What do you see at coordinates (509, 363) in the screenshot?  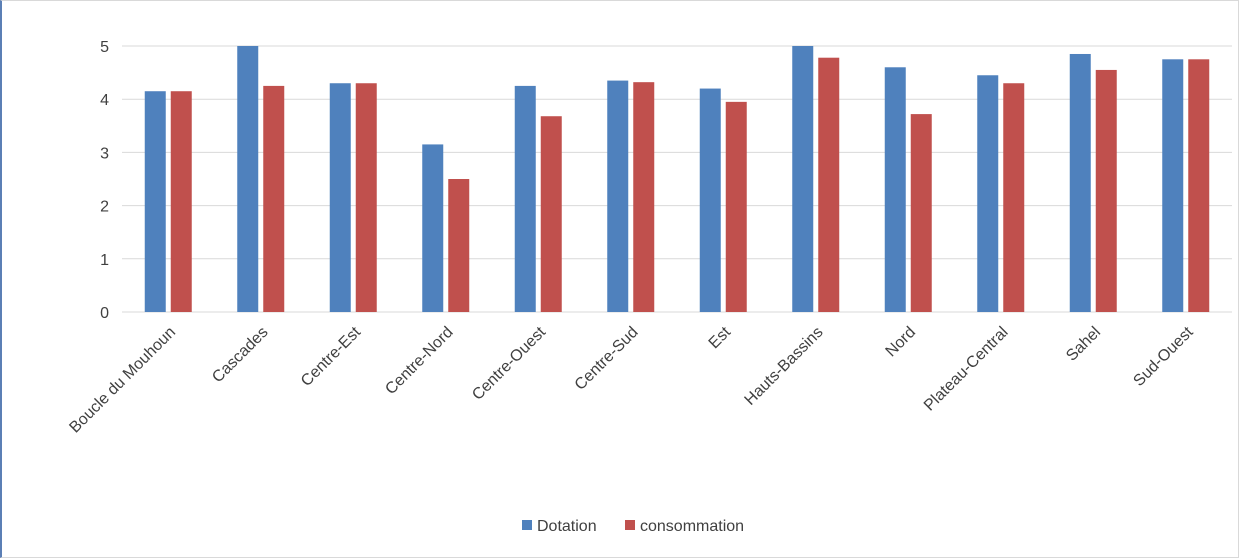 I see `x-tick-label: Centre-Ouest` at bounding box center [509, 363].